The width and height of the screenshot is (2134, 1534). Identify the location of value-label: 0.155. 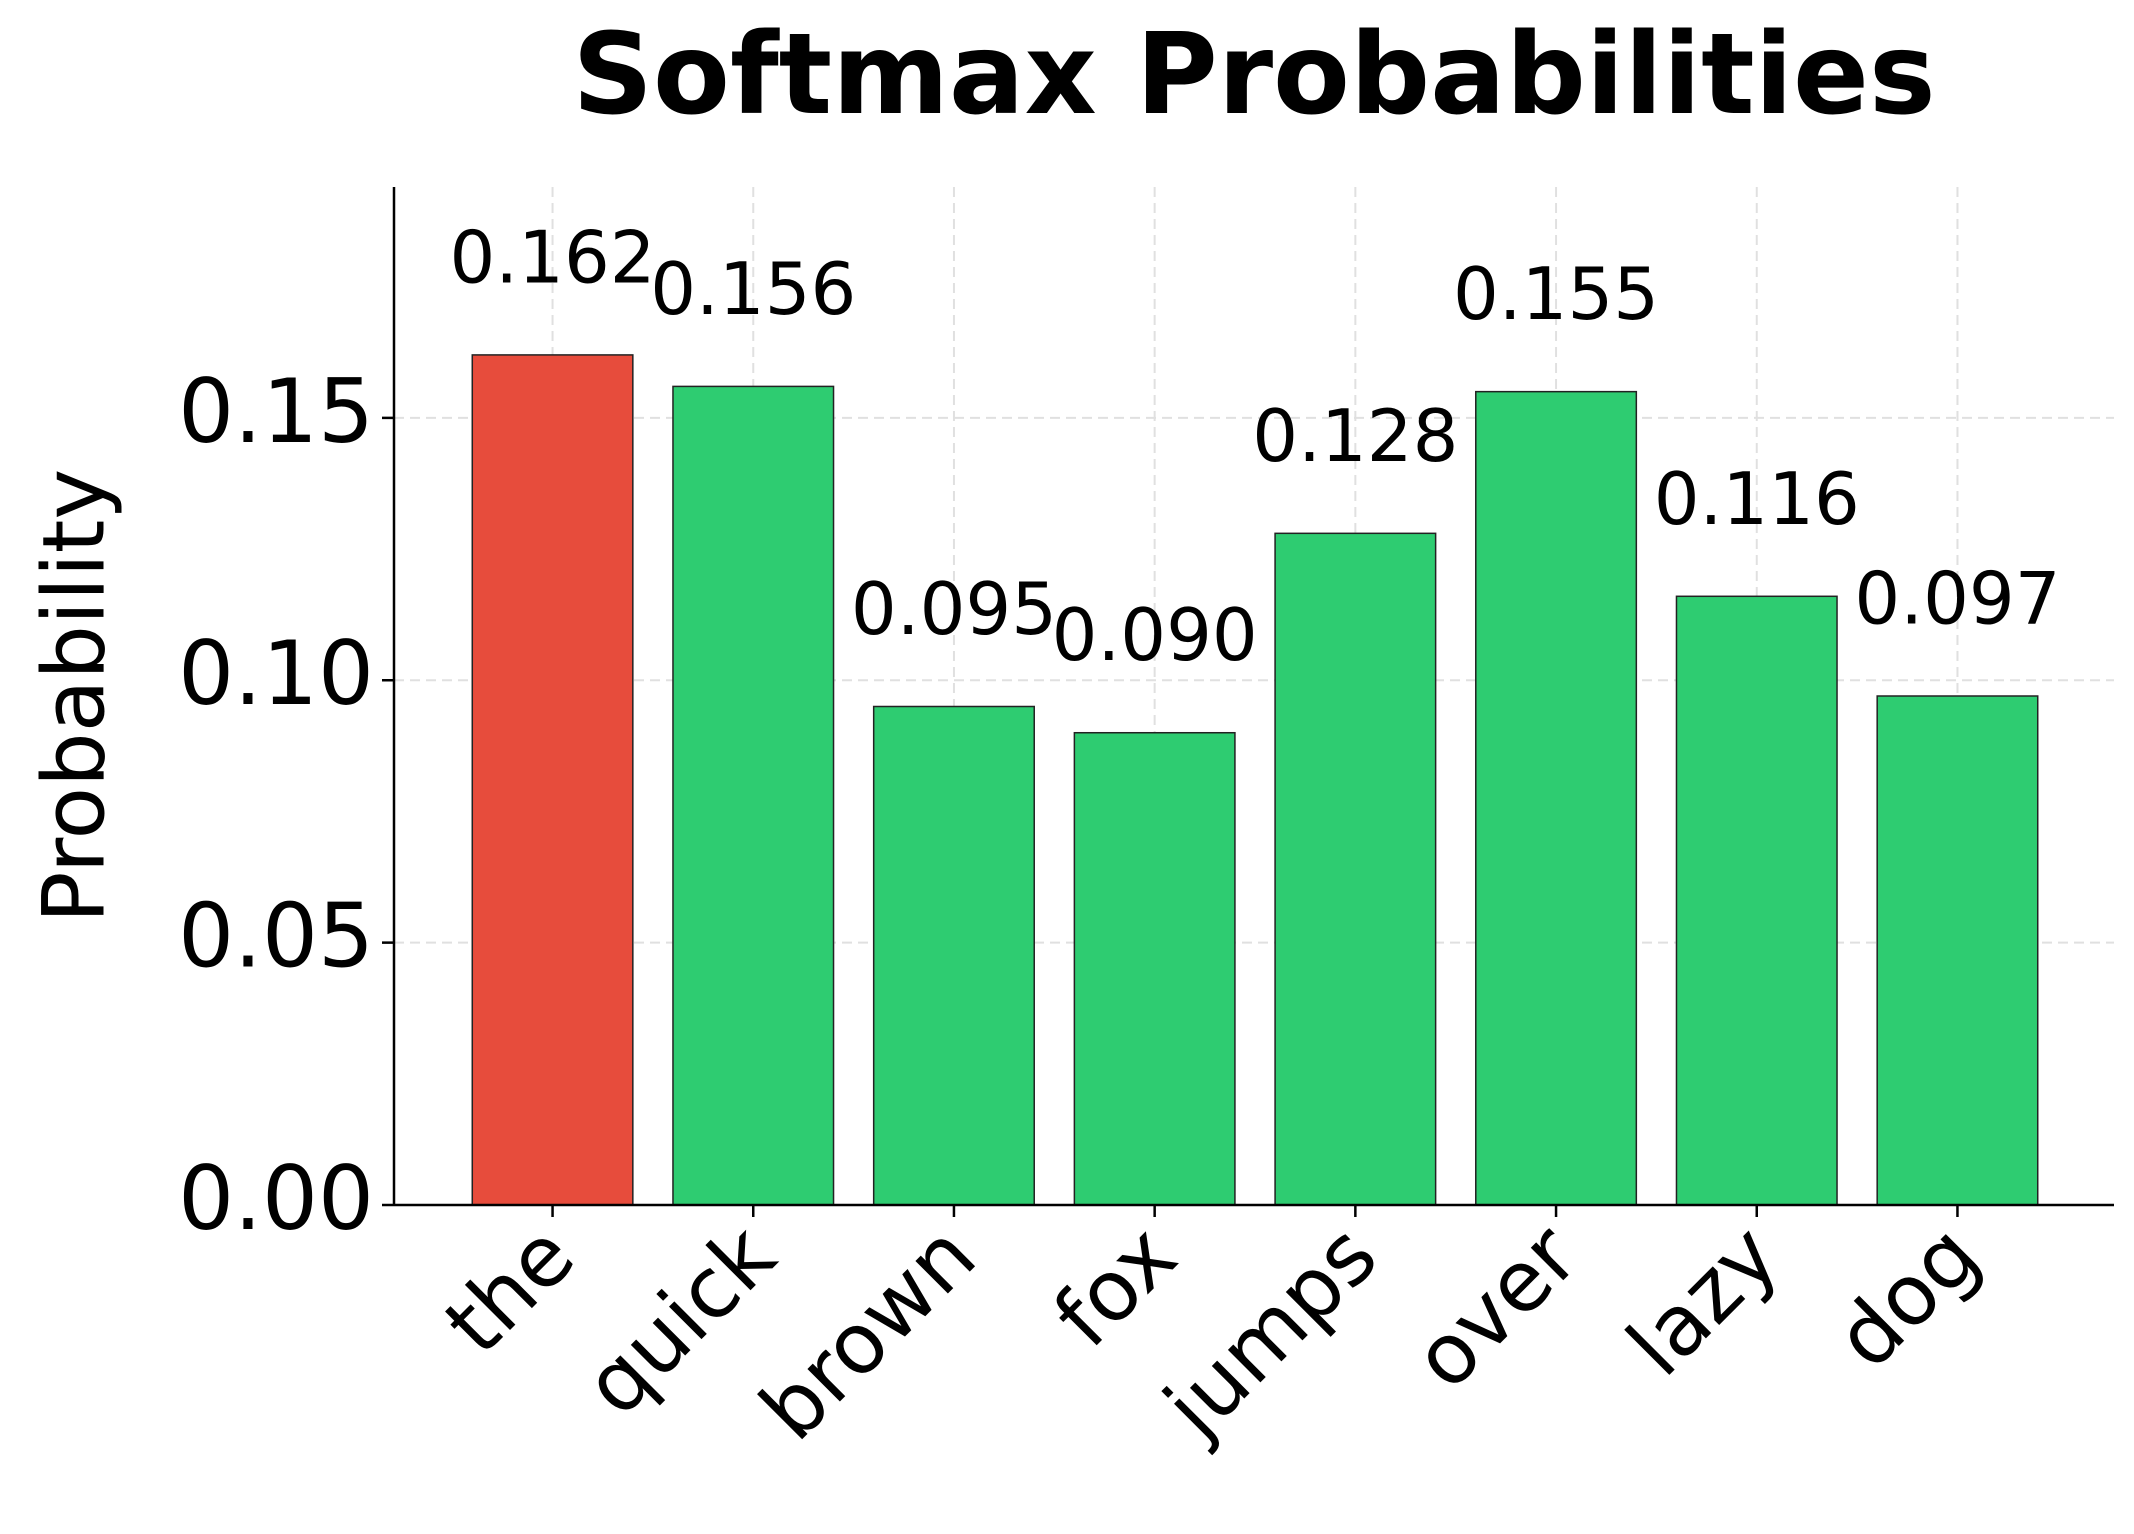
(1556, 294).